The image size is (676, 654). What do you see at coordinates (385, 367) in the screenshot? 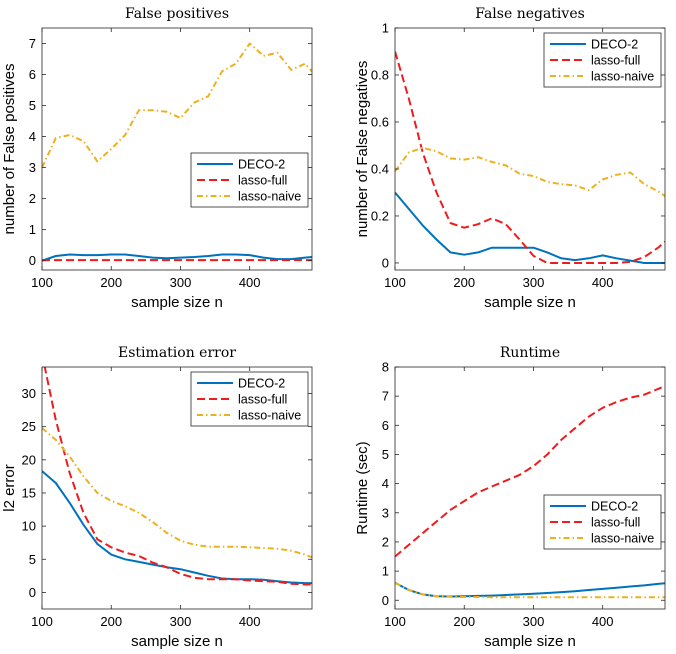
I see `y-tick-label: 8` at bounding box center [385, 367].